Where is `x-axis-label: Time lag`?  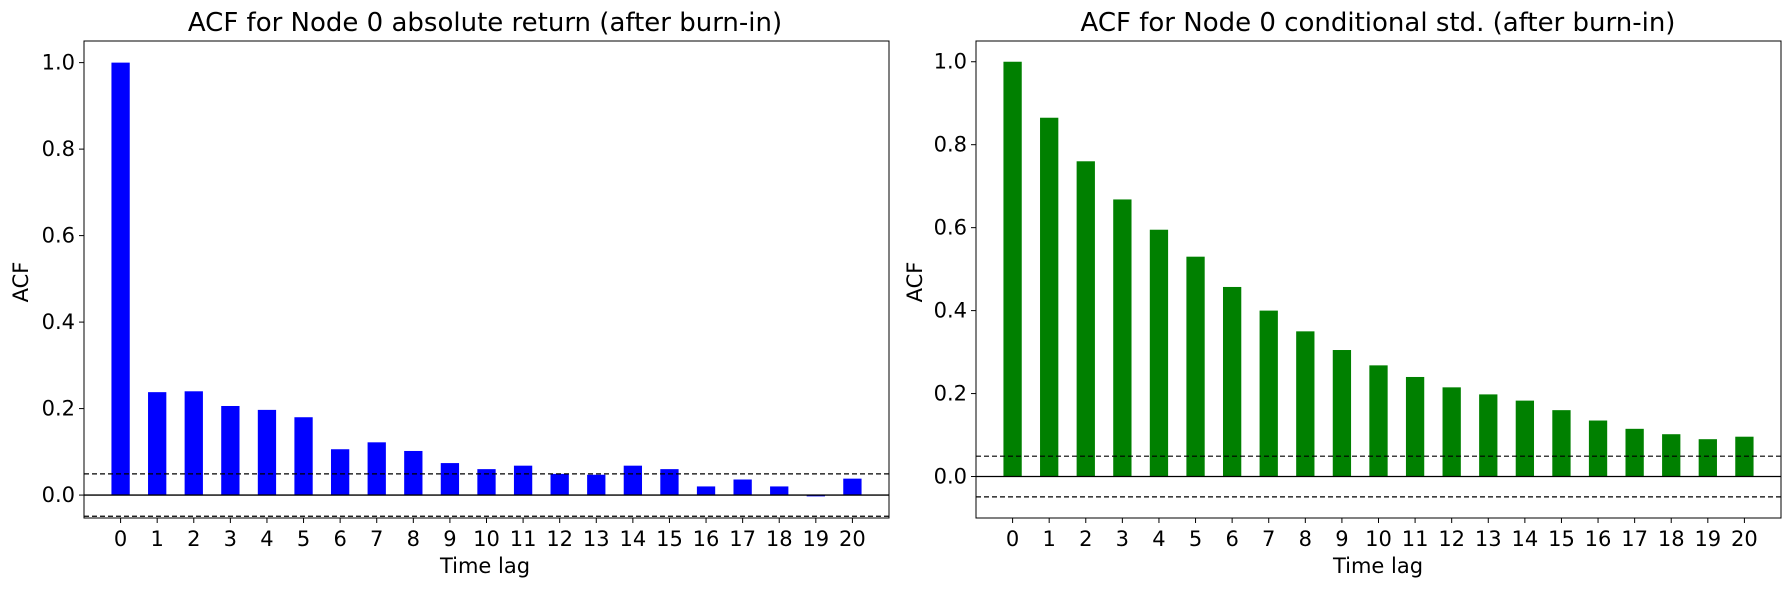 x-axis-label: Time lag is located at coordinates (484, 566).